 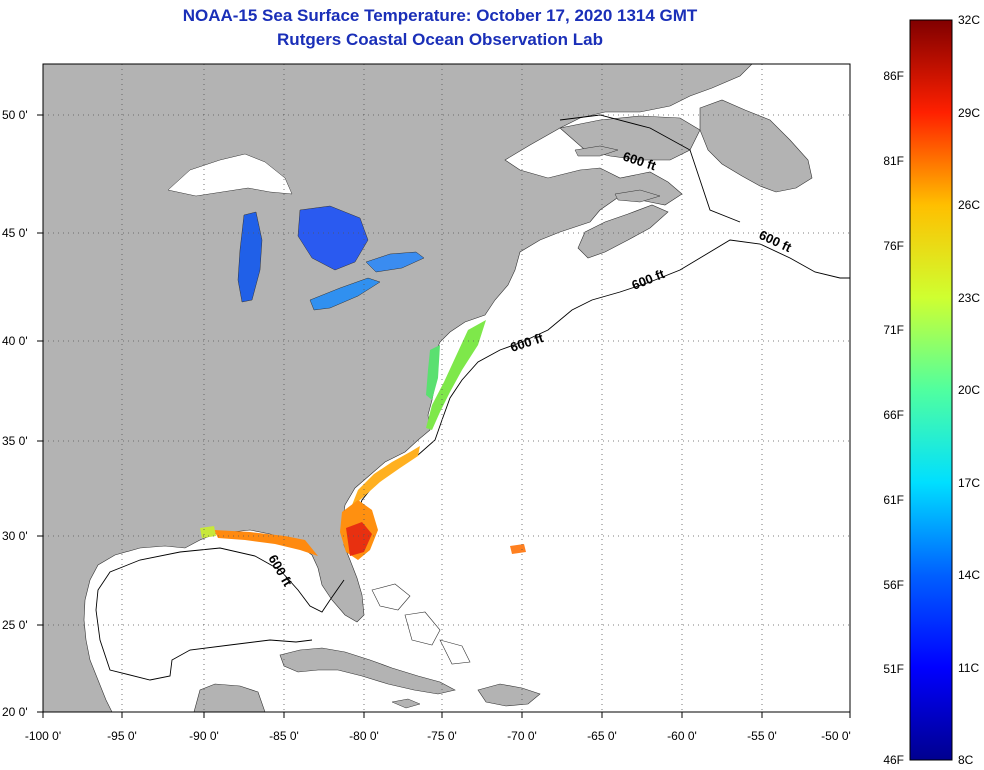 I want to click on colorbar-label-20c: 20C, so click(x=969, y=390).